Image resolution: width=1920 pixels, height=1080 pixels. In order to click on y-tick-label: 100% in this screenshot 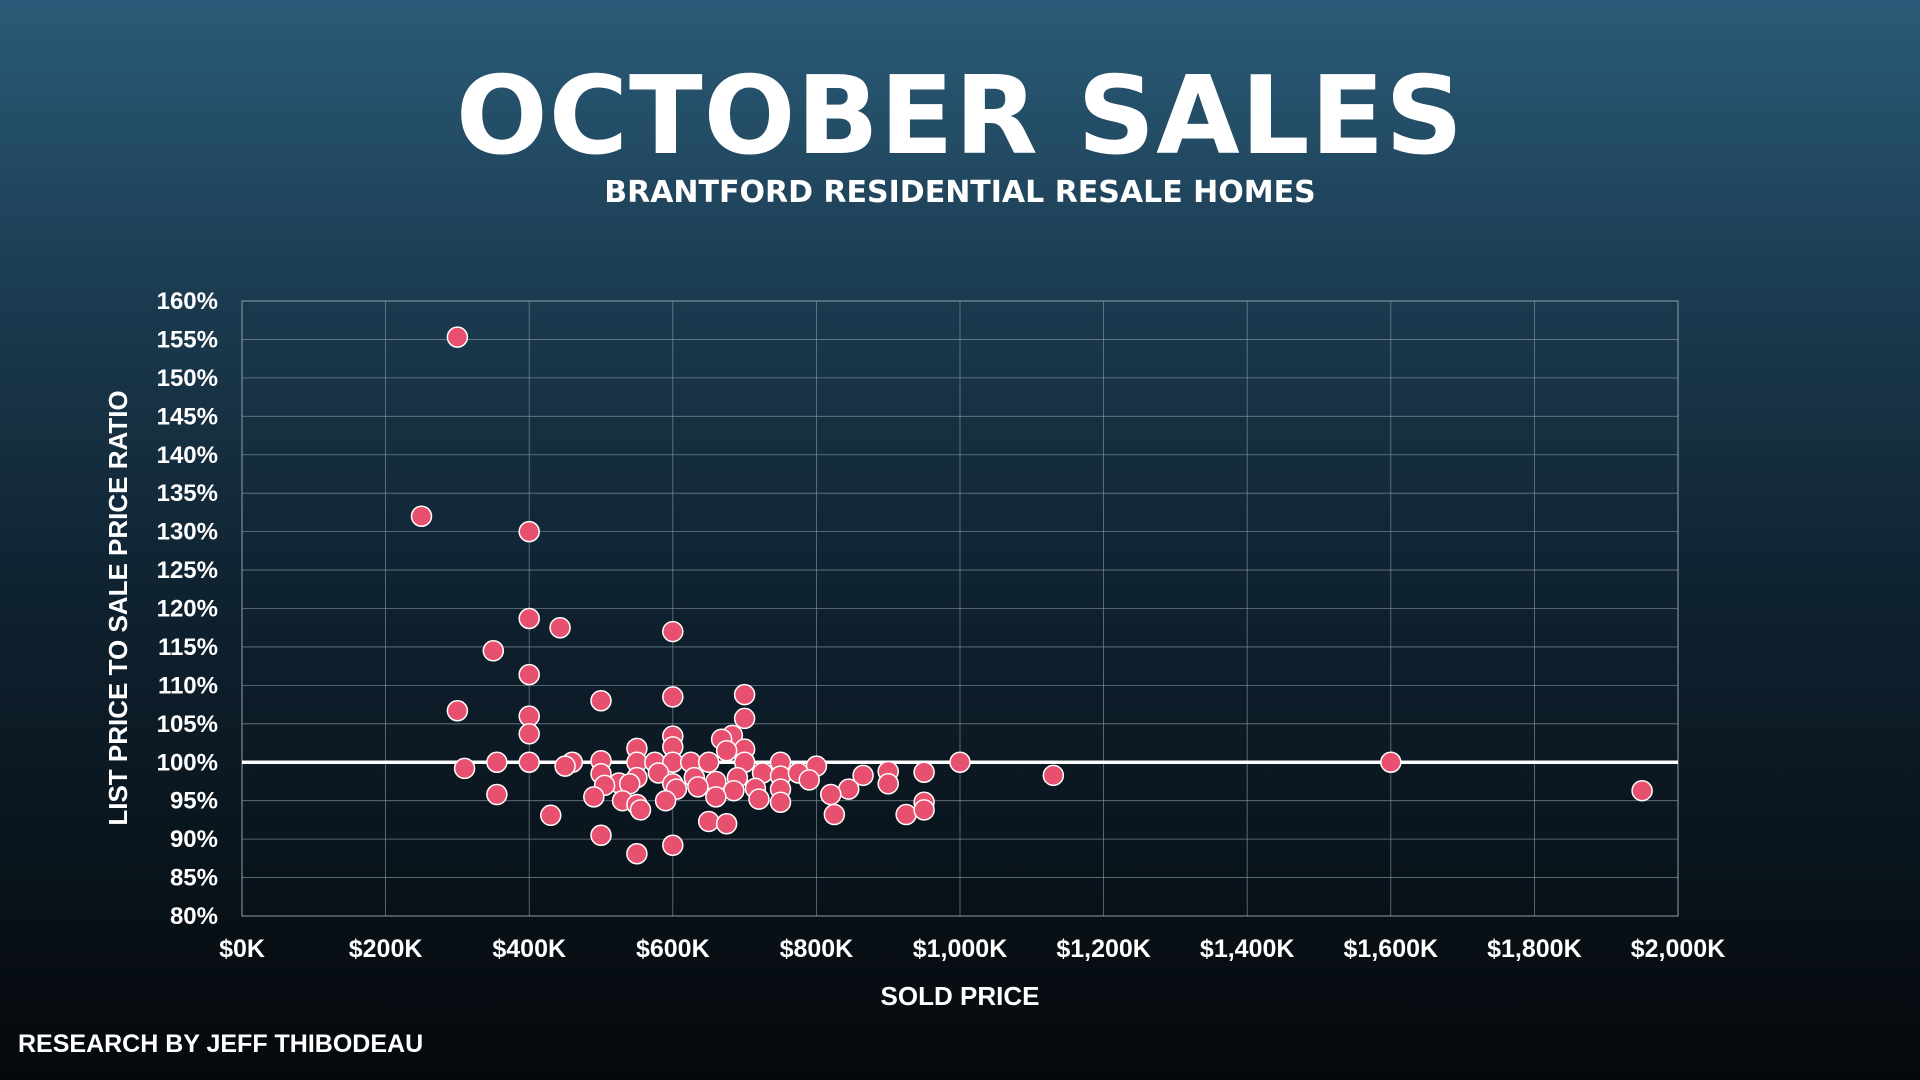, I will do `click(187, 762)`.